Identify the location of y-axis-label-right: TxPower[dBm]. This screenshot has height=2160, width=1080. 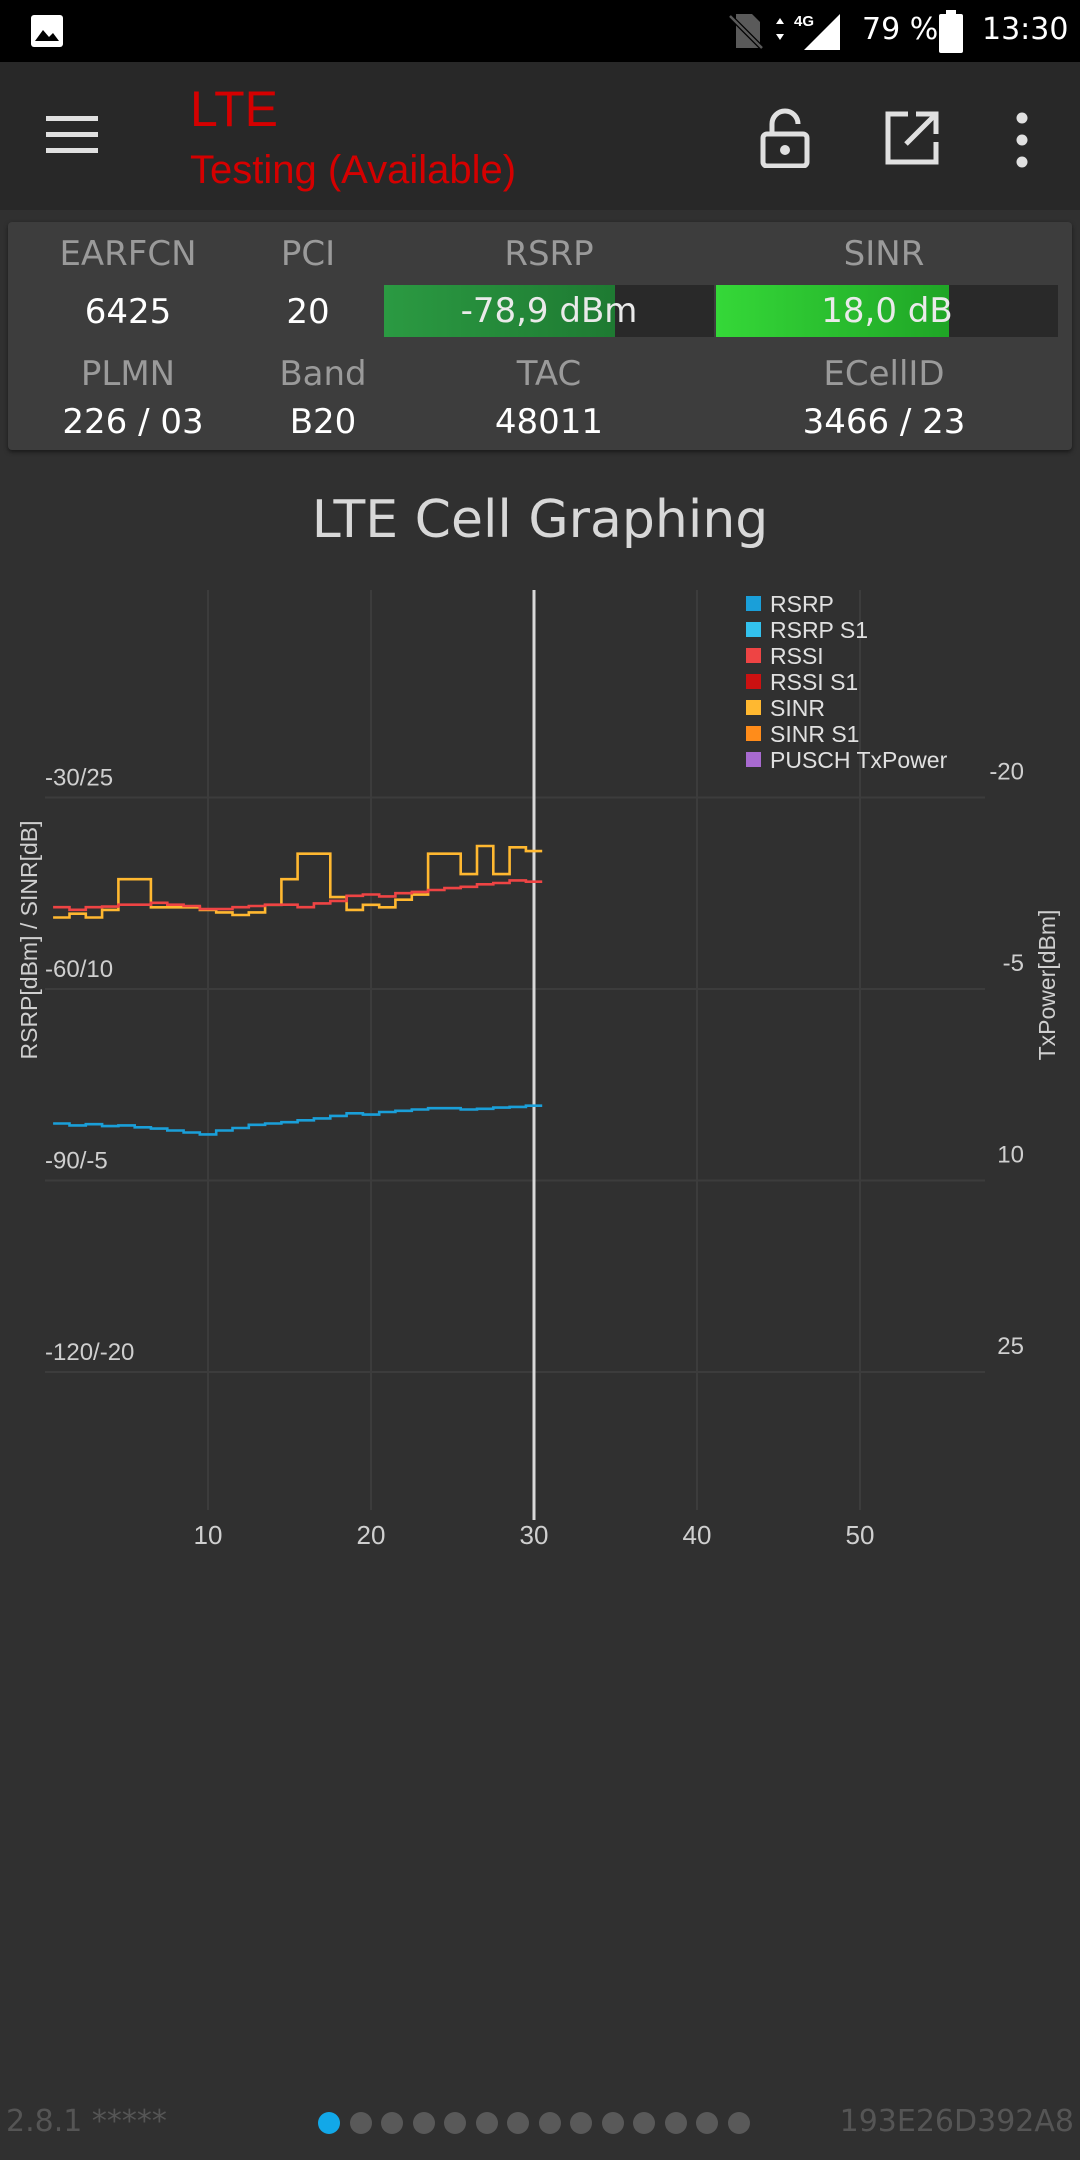
(1047, 985).